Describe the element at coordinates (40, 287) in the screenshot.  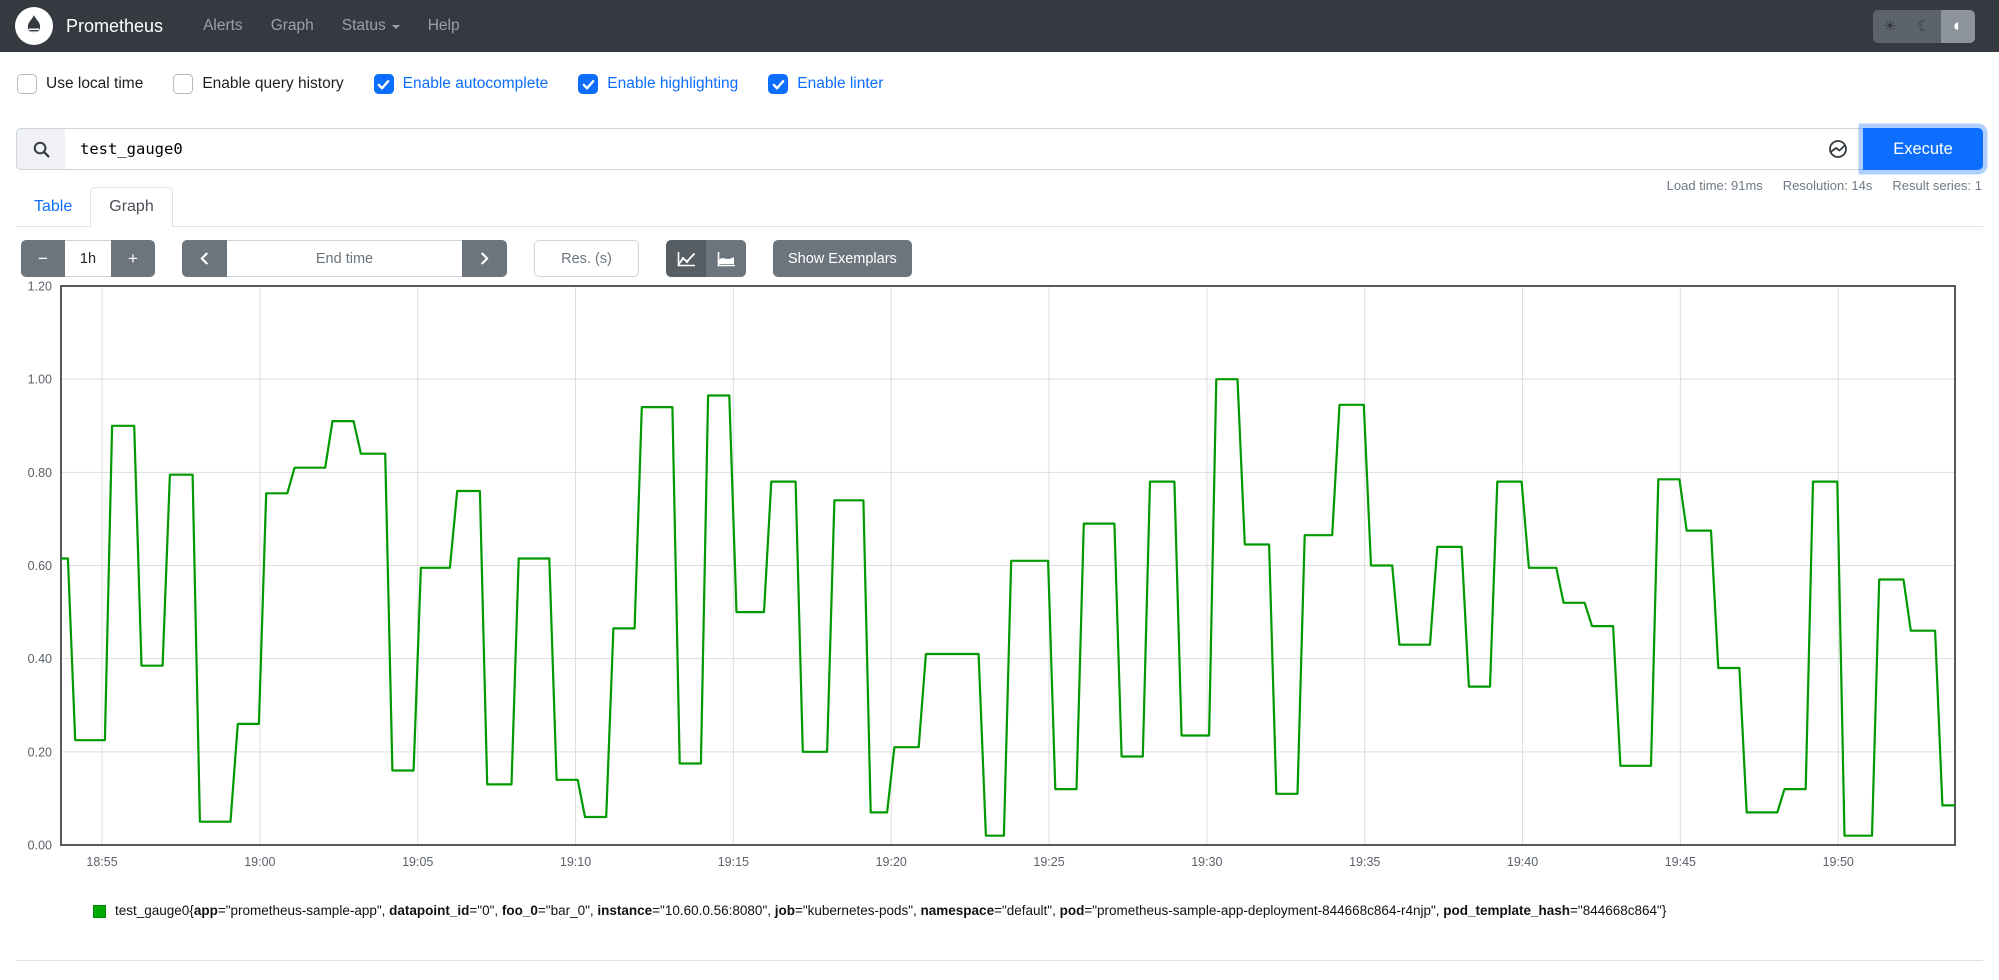
I see `svg-text: 1.20` at that location.